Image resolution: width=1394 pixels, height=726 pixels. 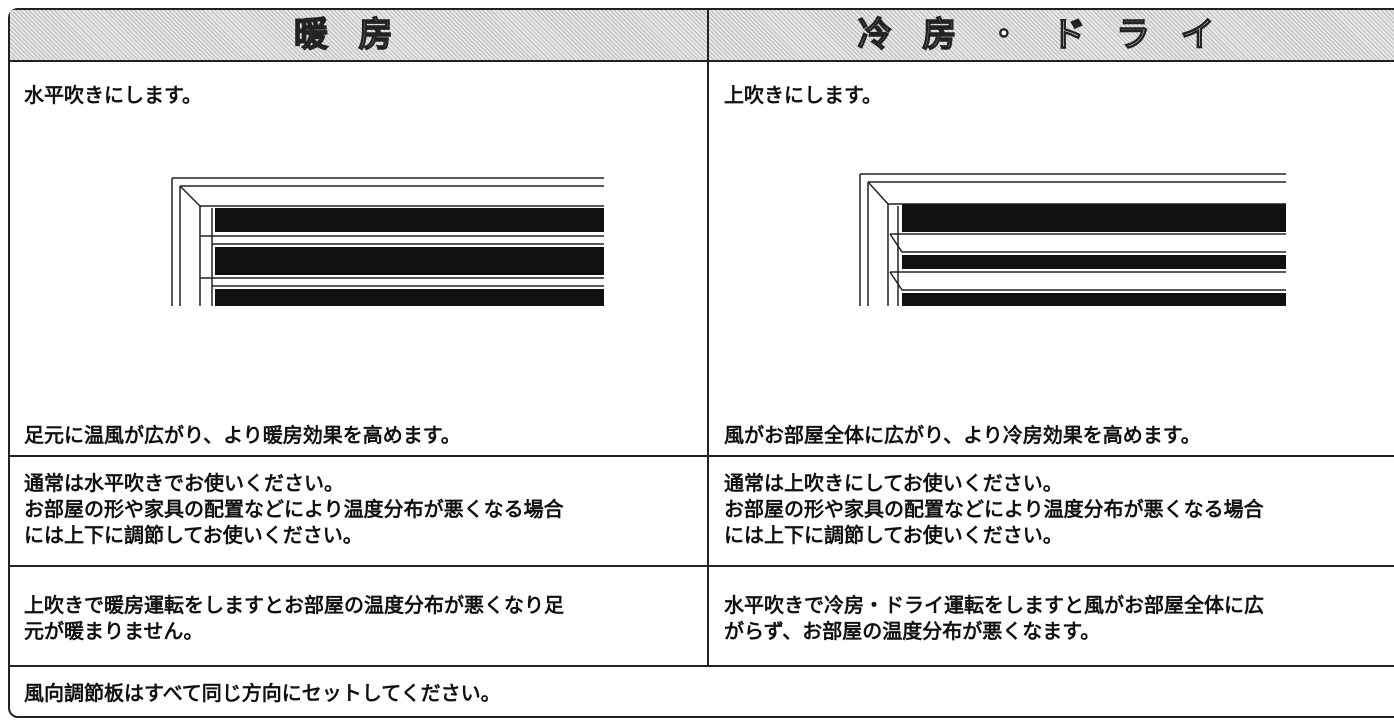 I want to click on louver-upward-illustration, so click(x=1072, y=239).